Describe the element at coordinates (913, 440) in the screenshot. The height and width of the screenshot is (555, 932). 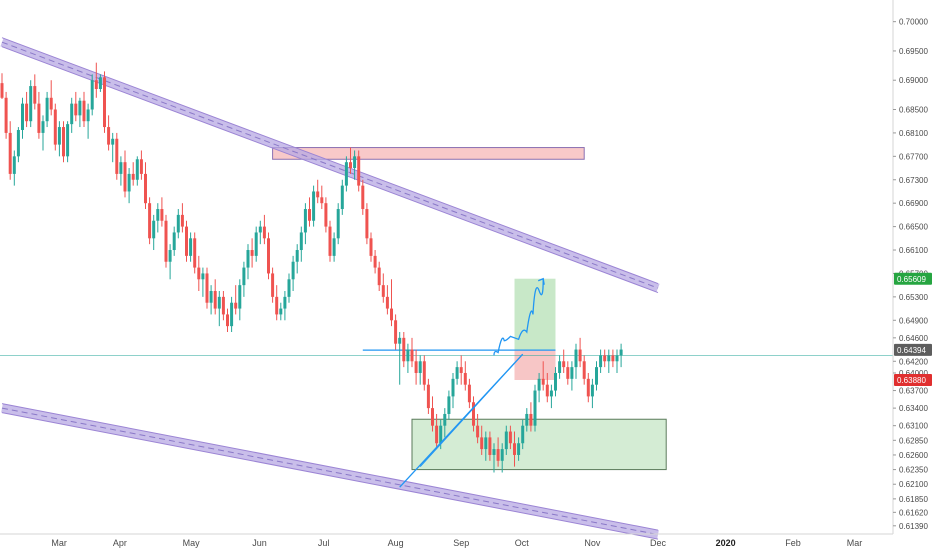
I see `price-tick-label: 0.62850` at that location.